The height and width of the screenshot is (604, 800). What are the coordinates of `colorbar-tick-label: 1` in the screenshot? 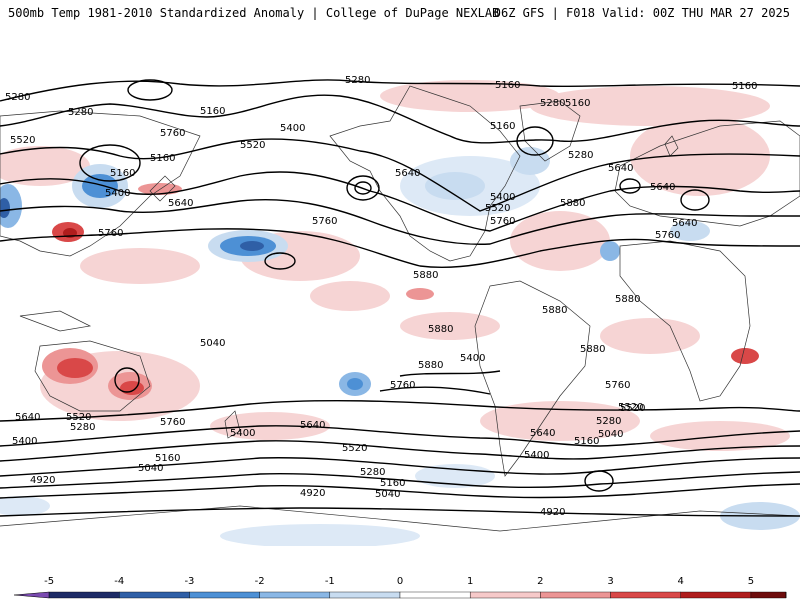 It's located at (470, 581).